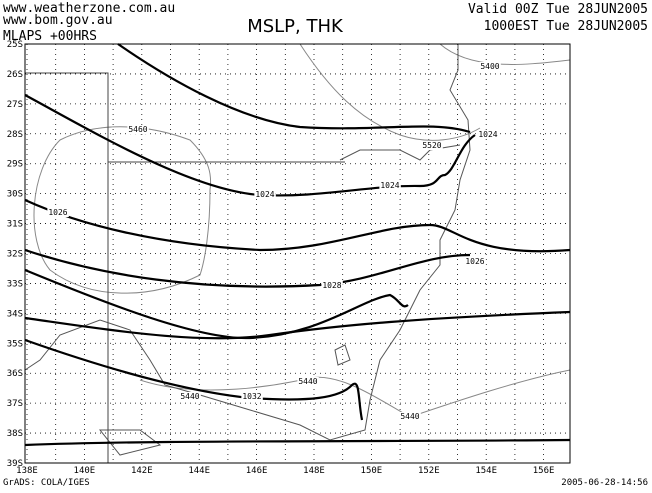 Image resolution: width=652 pixels, height=493 pixels. What do you see at coordinates (15, 225) in the screenshot?
I see `lat-label: 31S` at bounding box center [15, 225].